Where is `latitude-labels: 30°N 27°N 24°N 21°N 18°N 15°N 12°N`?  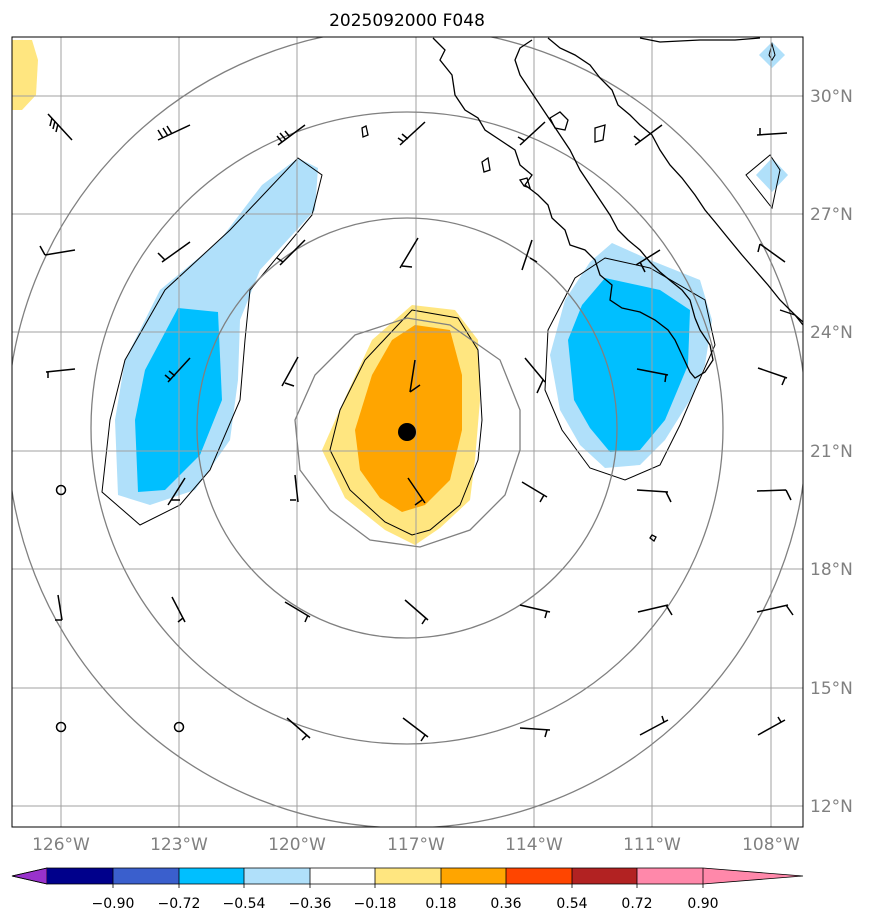 latitude-labels: 30°N 27°N 24°N 21°N 18°N 15°N 12°N is located at coordinates (831, 452).